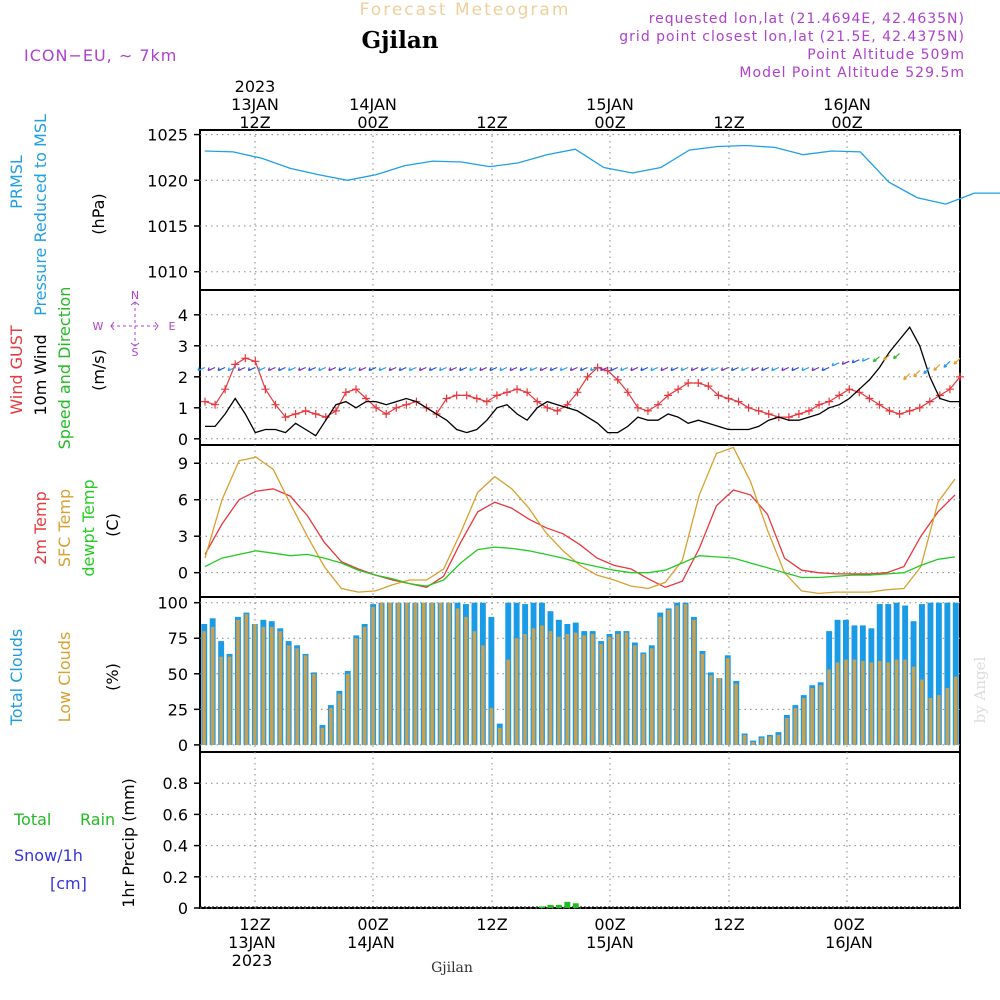  What do you see at coordinates (128, 843) in the screenshot?
I see `ylabel-precip: 1hr Precip (mm)` at bounding box center [128, 843].